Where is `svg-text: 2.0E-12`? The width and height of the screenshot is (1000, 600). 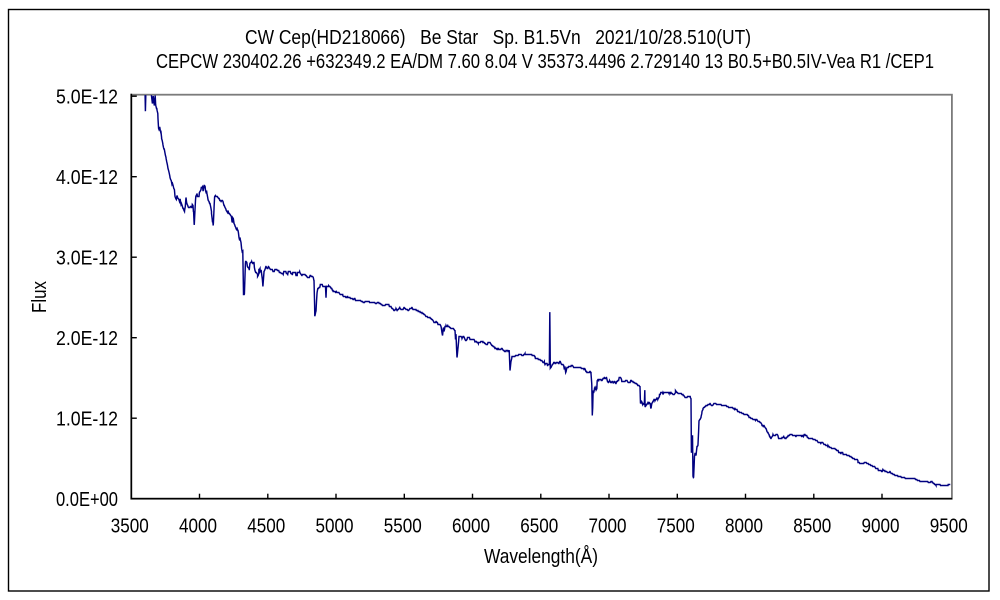 svg-text: 2.0E-12 is located at coordinates (87, 339).